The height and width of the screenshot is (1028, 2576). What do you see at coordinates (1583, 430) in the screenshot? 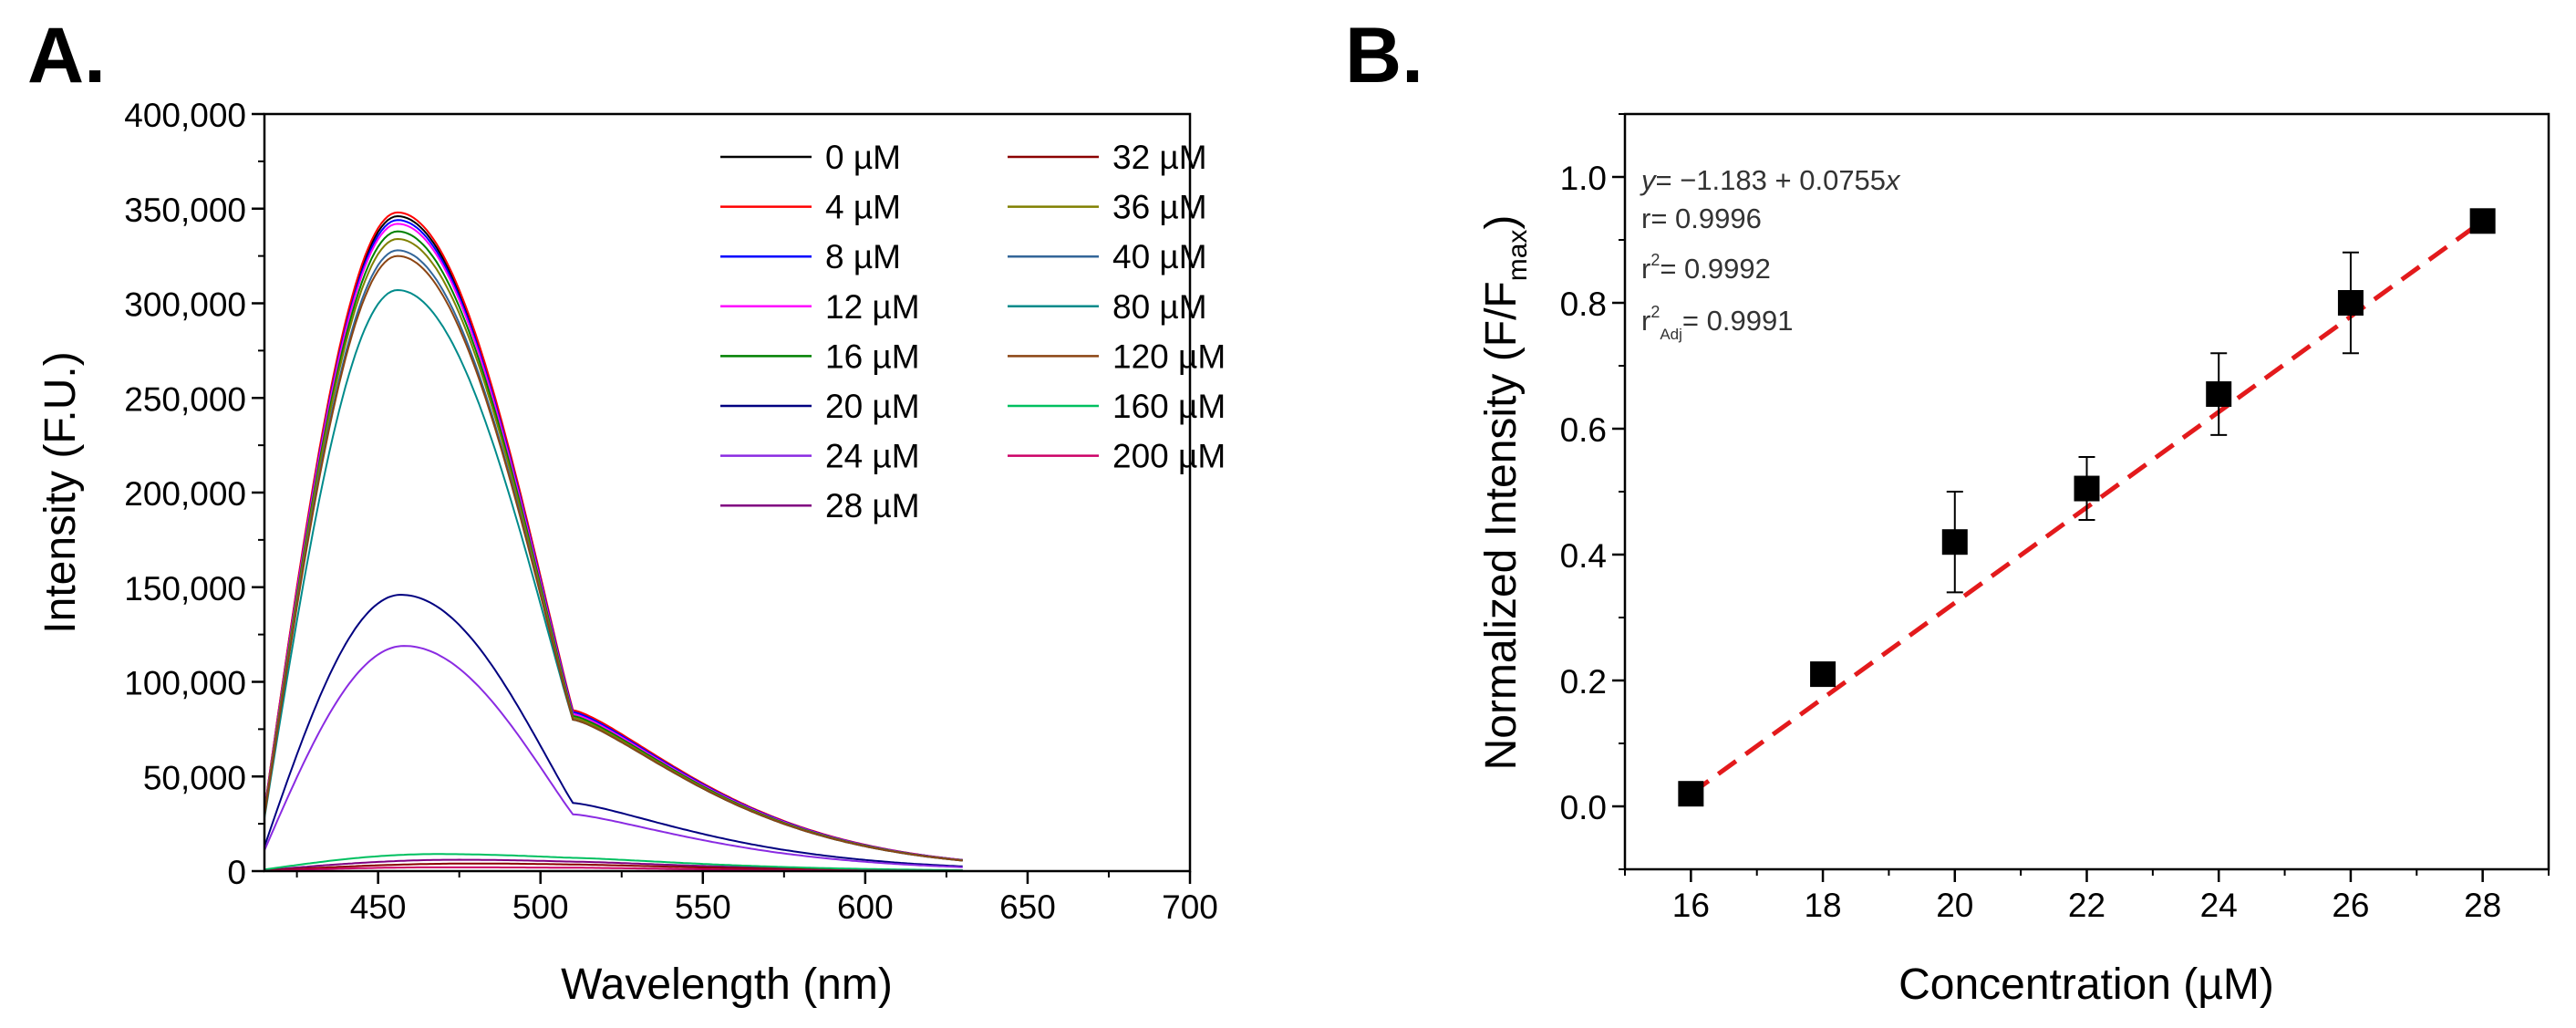
I see `calibration-y-tick-label: 0.6` at bounding box center [1583, 430].